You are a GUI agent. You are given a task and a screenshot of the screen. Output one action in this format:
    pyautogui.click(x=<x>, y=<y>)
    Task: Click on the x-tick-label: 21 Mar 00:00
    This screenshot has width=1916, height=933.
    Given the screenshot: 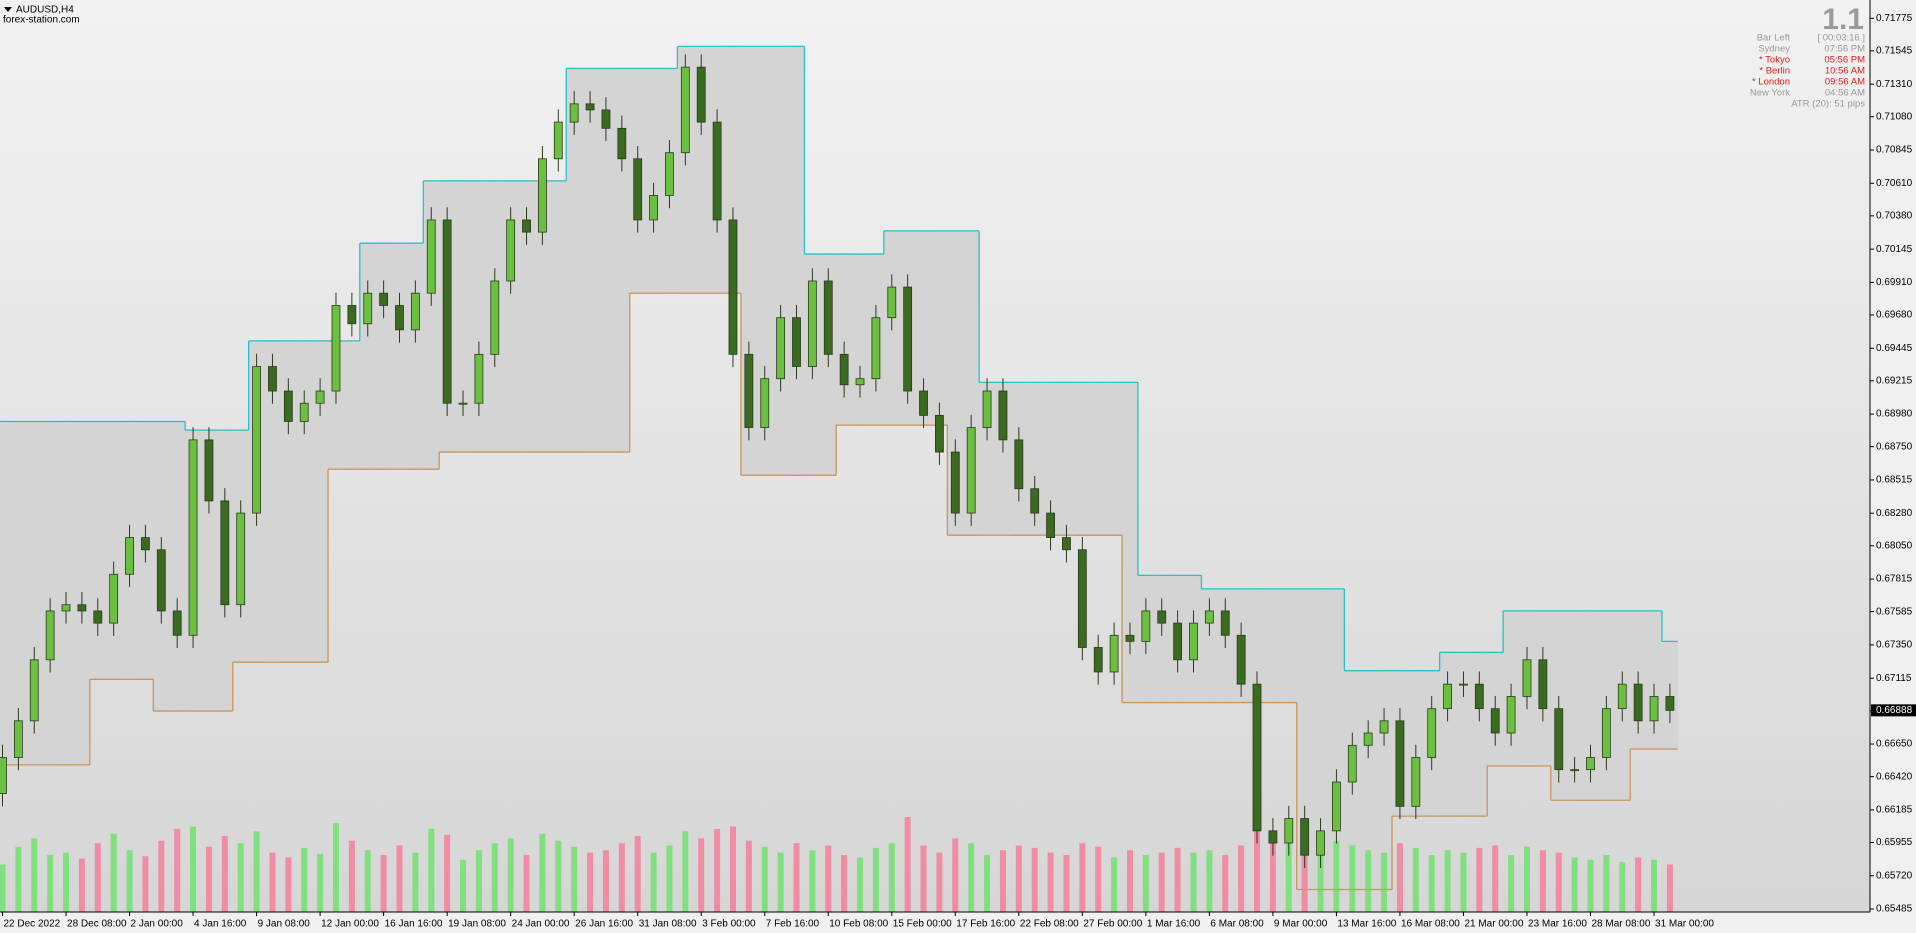 What is the action you would take?
    pyautogui.click(x=1493, y=924)
    